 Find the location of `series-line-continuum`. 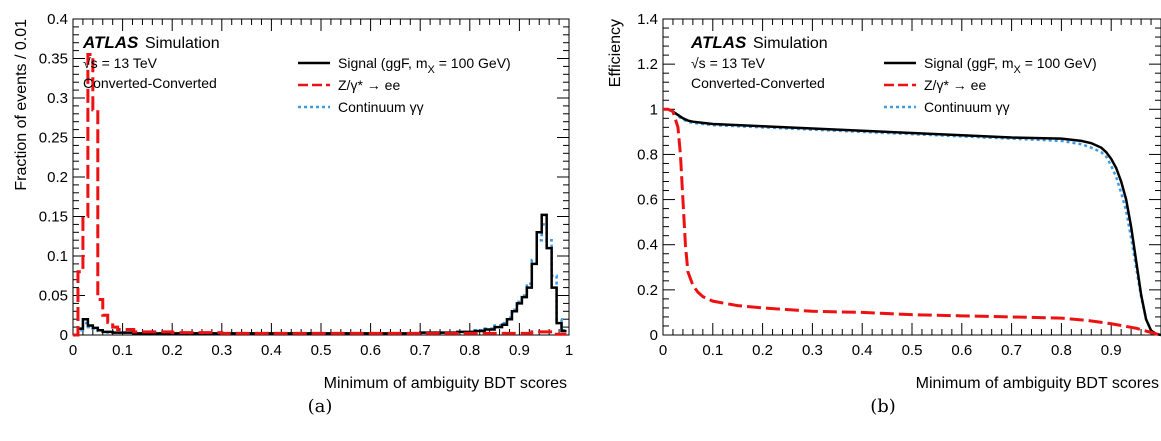

series-line-continuum is located at coordinates (320, 280).